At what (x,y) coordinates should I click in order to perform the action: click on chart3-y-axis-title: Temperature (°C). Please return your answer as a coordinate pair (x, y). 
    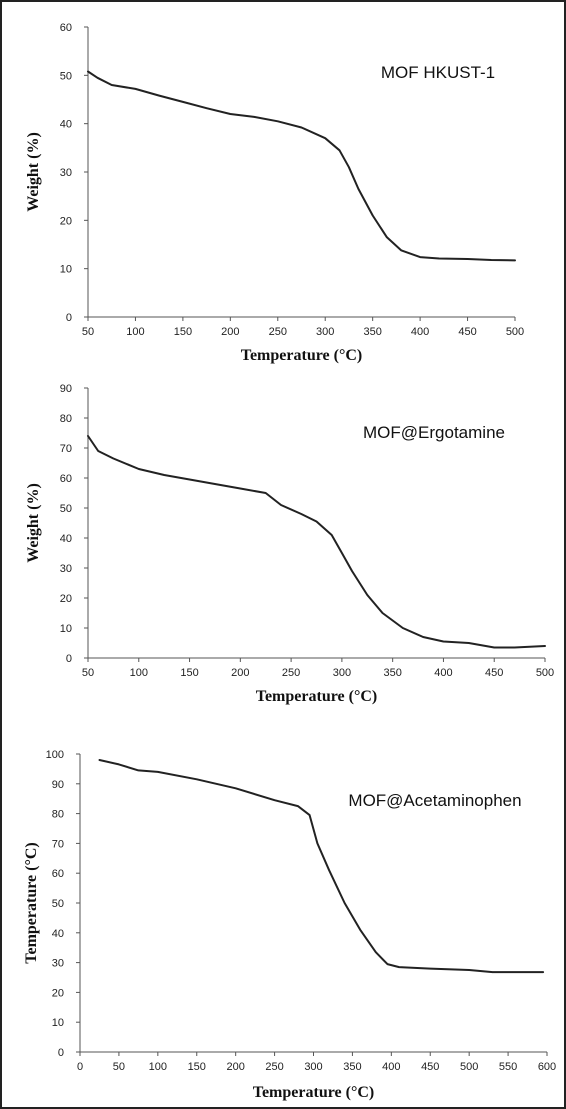
    Looking at the image, I should click on (31, 902).